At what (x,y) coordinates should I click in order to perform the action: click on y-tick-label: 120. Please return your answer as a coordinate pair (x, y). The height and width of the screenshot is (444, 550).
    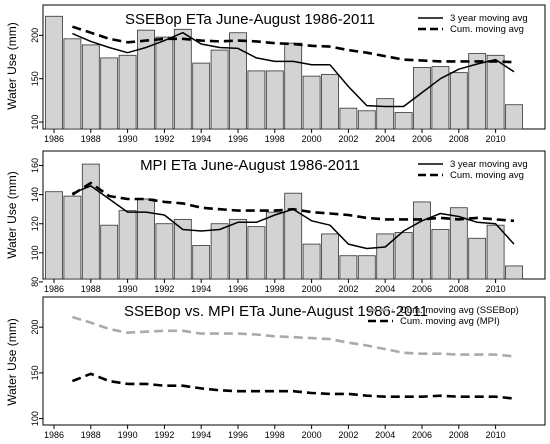
    Looking at the image, I should click on (35, 223).